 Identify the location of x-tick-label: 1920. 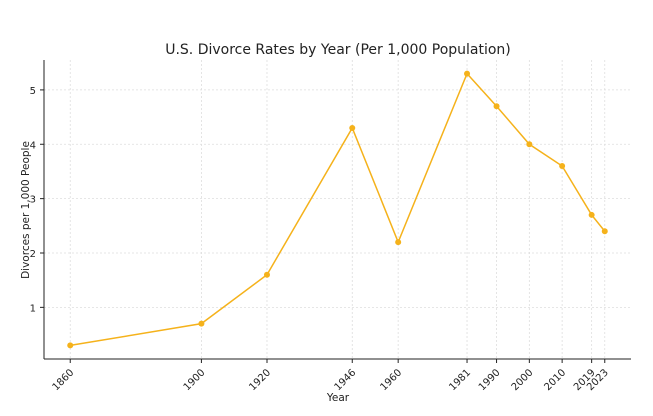
(260, 380).